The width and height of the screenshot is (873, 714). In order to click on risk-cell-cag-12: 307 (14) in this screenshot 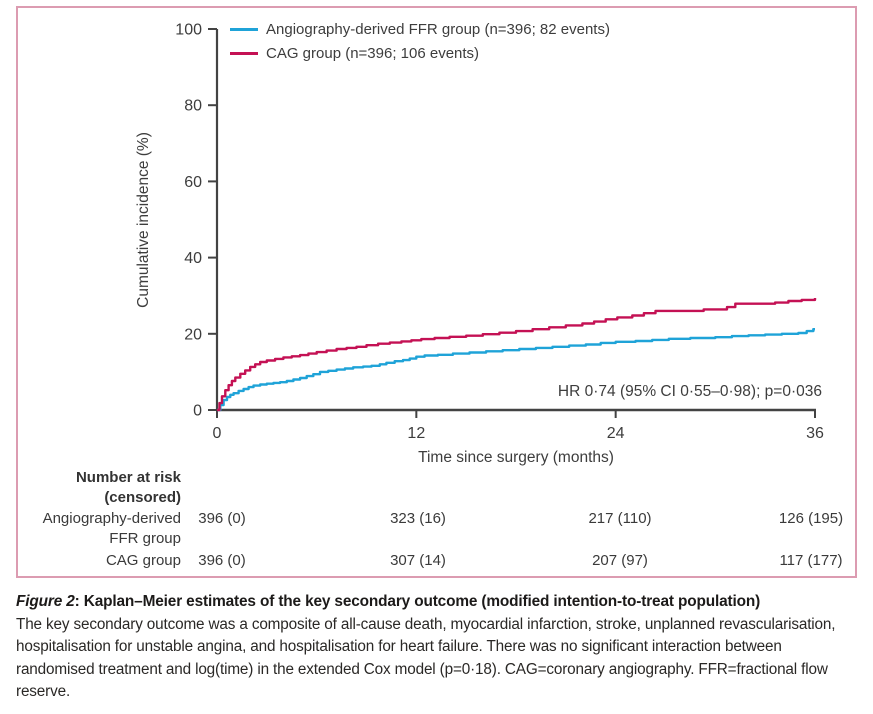, I will do `click(418, 560)`.